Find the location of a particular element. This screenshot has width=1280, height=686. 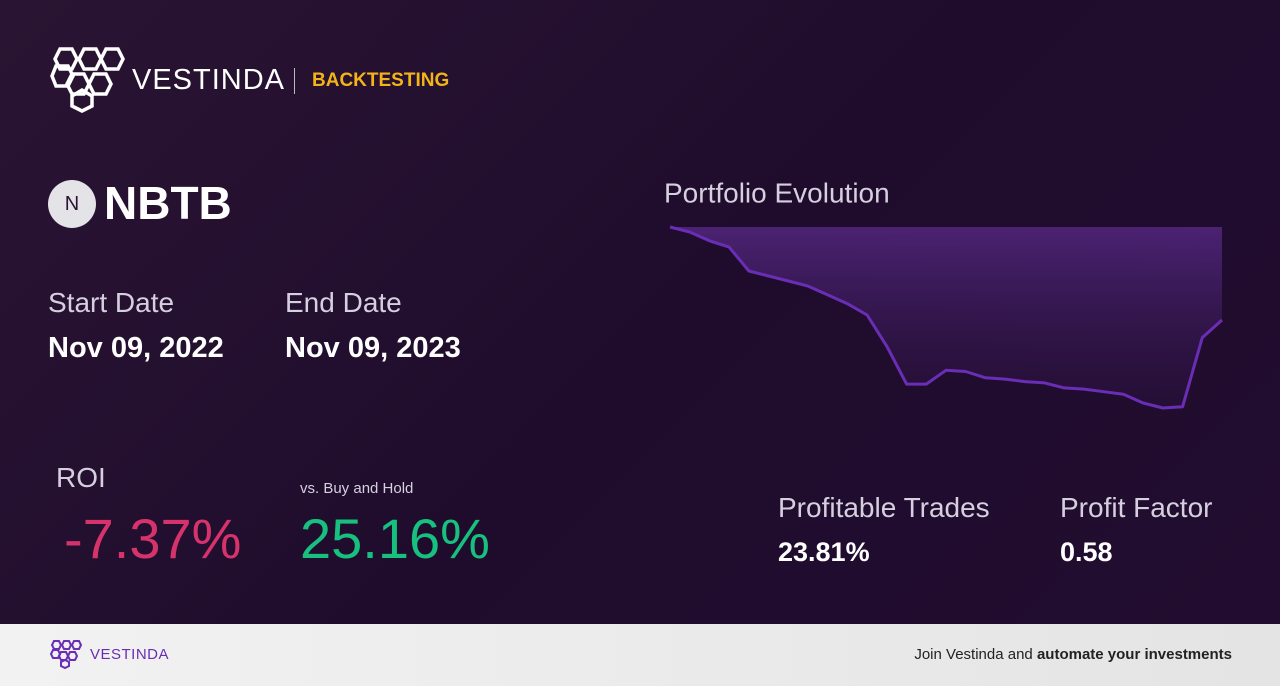

profitable-value: 23.81% is located at coordinates (824, 552).